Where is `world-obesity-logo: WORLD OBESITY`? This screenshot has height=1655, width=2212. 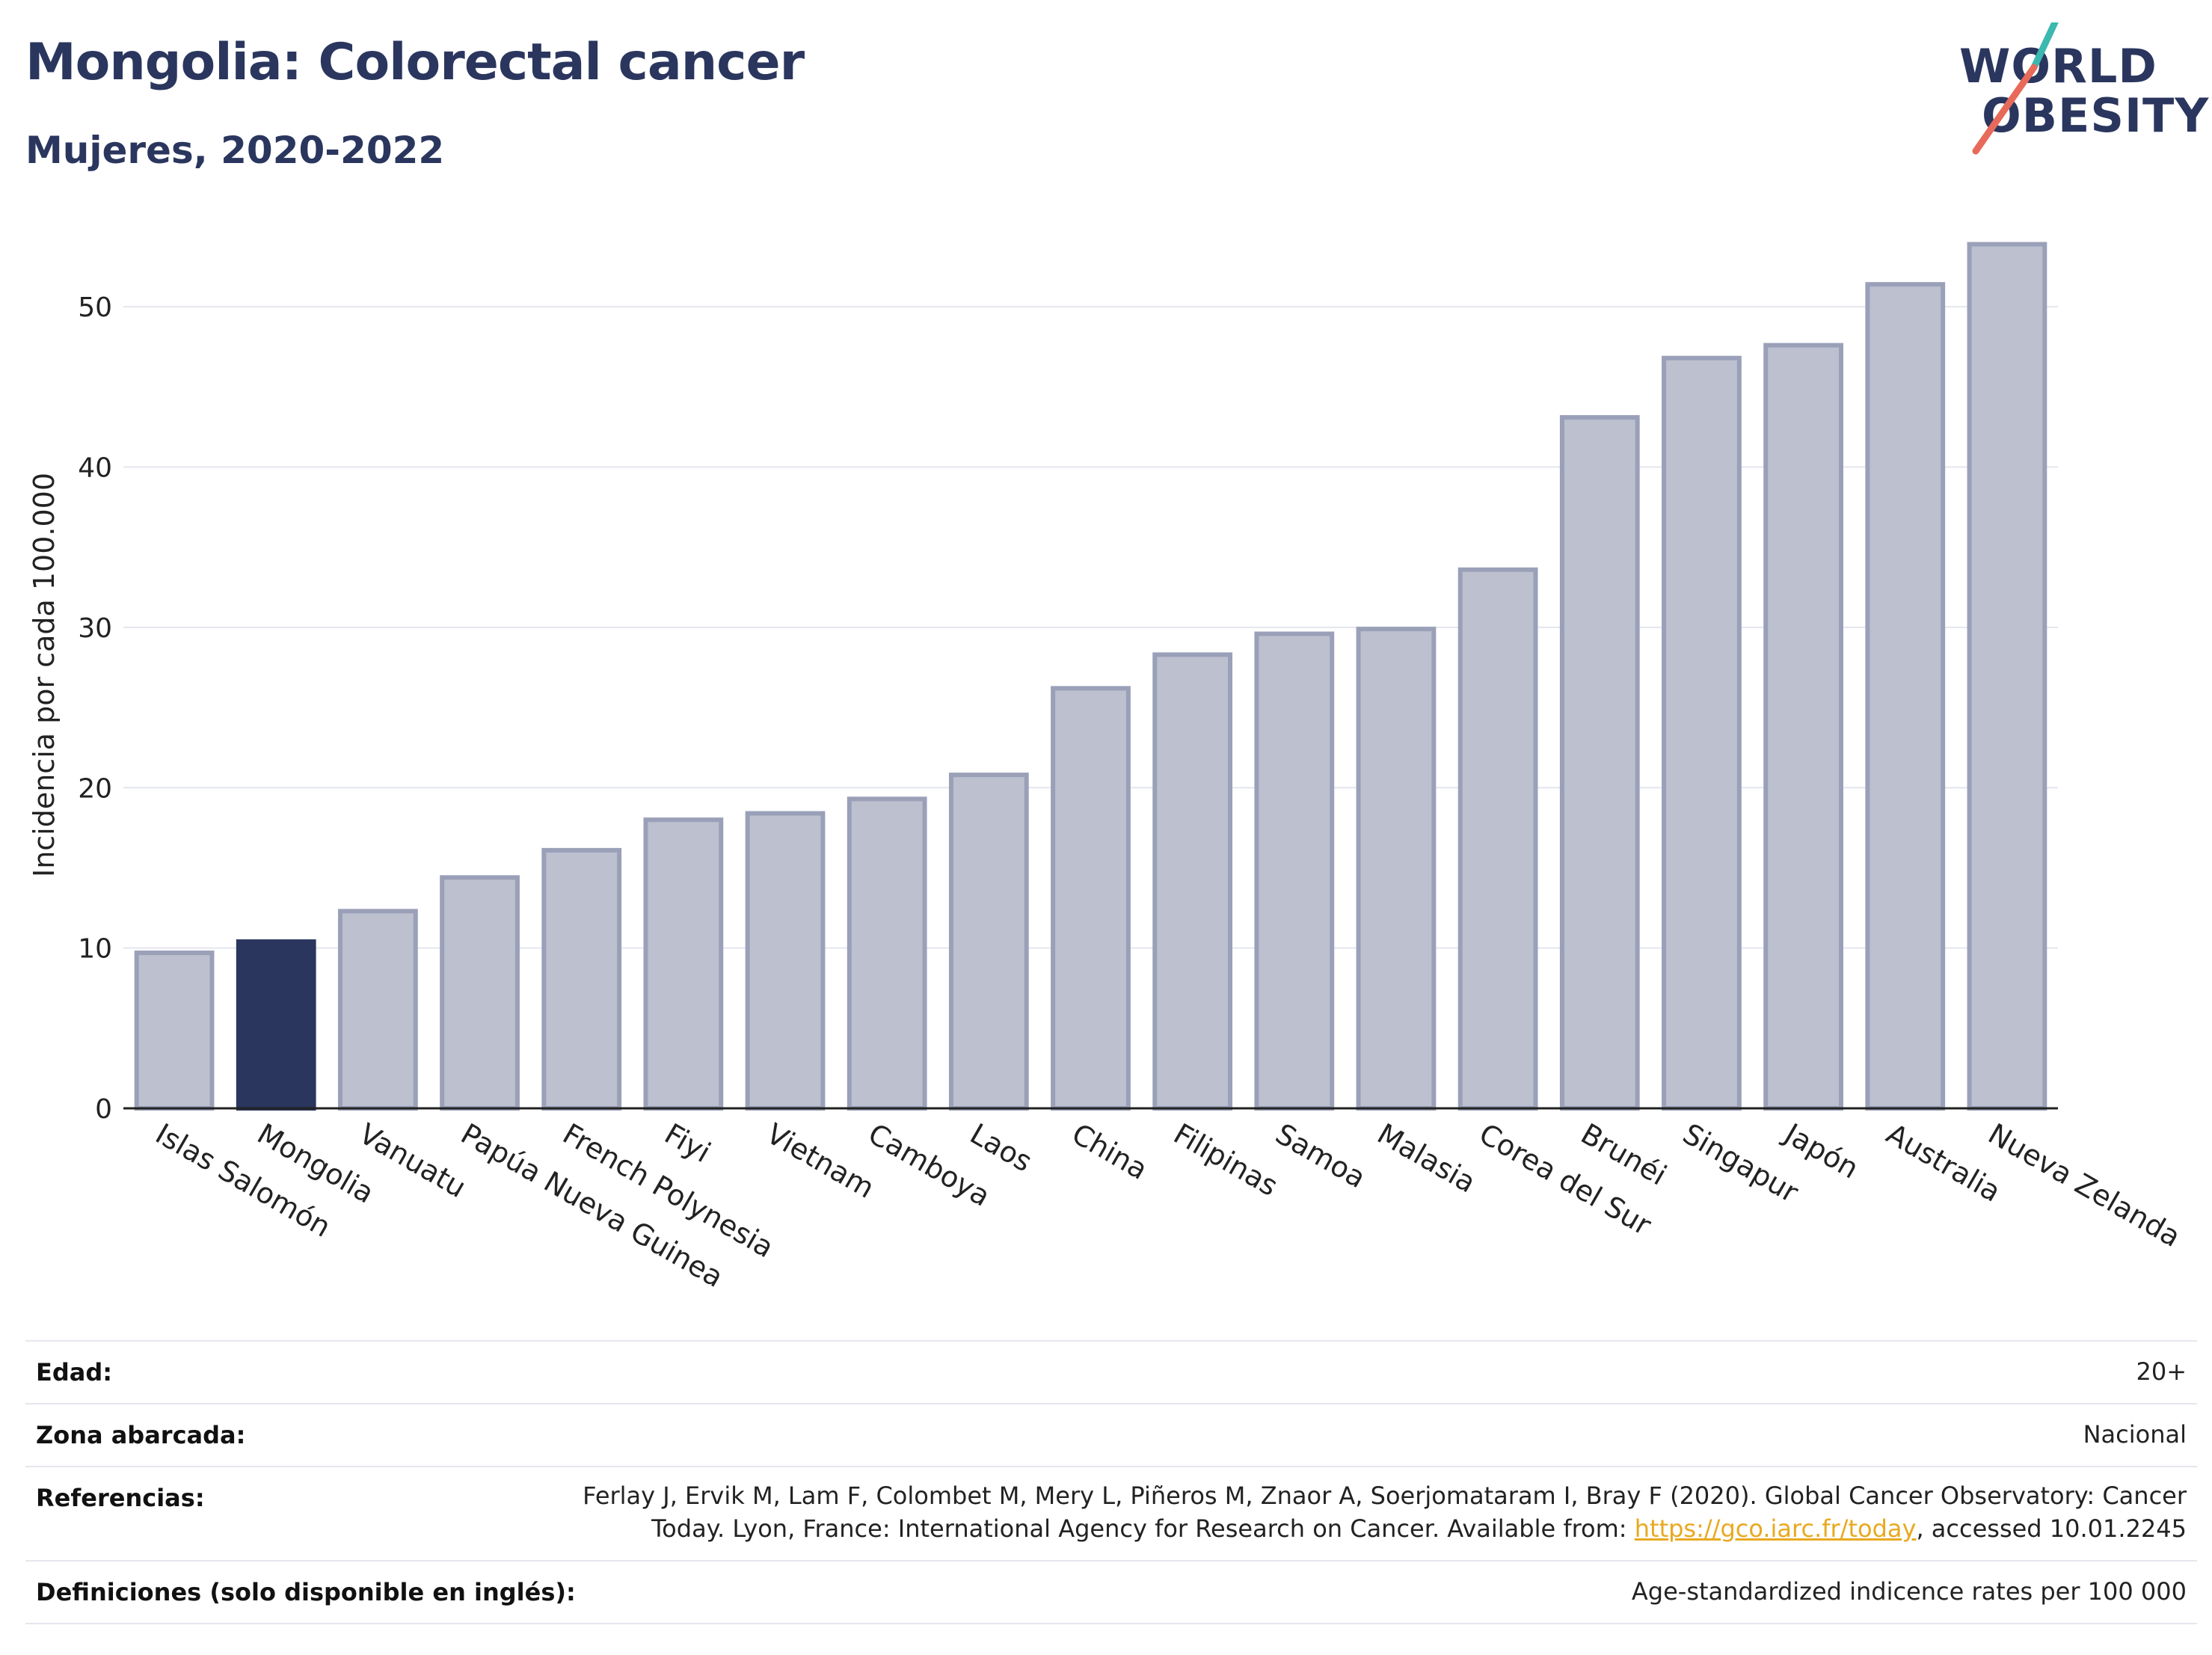
world-obesity-logo: WORLD OBESITY is located at coordinates (2084, 89).